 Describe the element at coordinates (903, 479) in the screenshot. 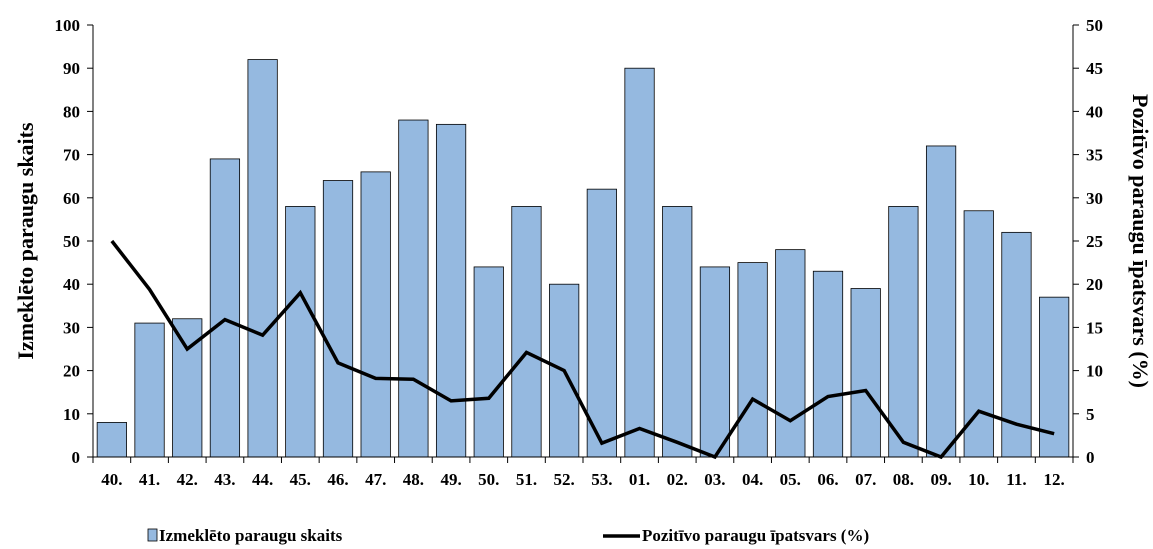

I see `x-tick-label: 08.` at that location.